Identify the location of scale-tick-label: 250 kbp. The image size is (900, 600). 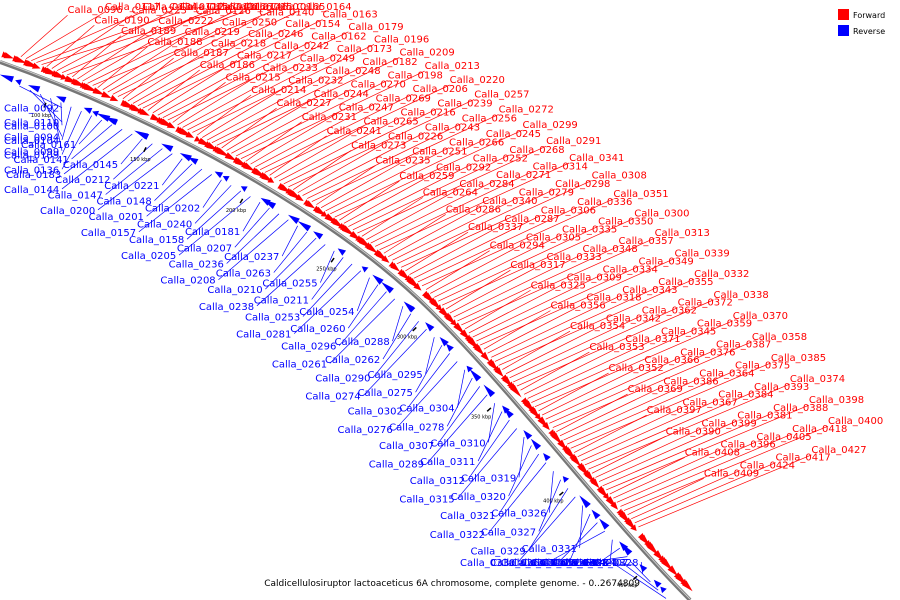
(326, 270).